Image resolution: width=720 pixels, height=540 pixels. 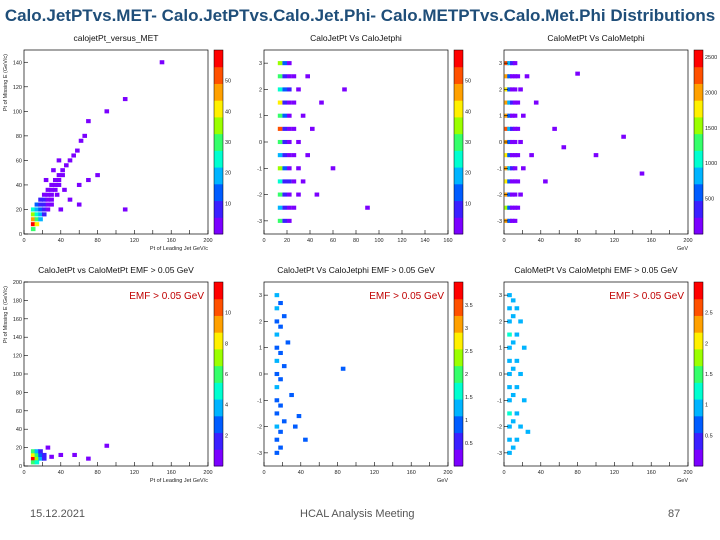 What do you see at coordinates (17, 88) in the screenshot?
I see `y-tick-label: 120` at bounding box center [17, 88].